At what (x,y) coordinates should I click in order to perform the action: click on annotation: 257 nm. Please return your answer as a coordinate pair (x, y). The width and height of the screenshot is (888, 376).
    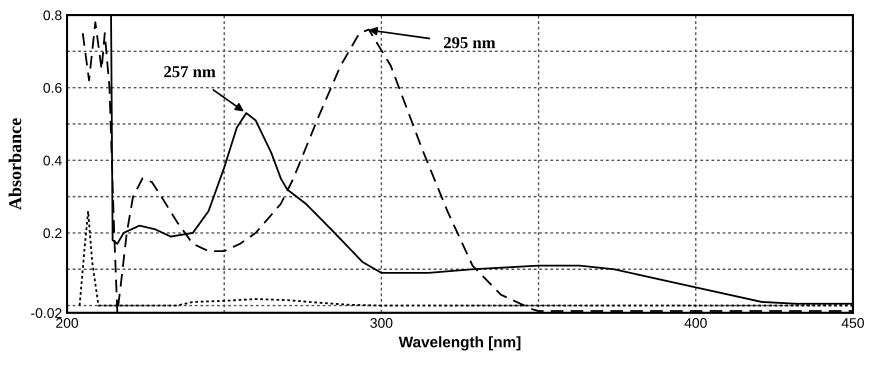
    Looking at the image, I should click on (190, 72).